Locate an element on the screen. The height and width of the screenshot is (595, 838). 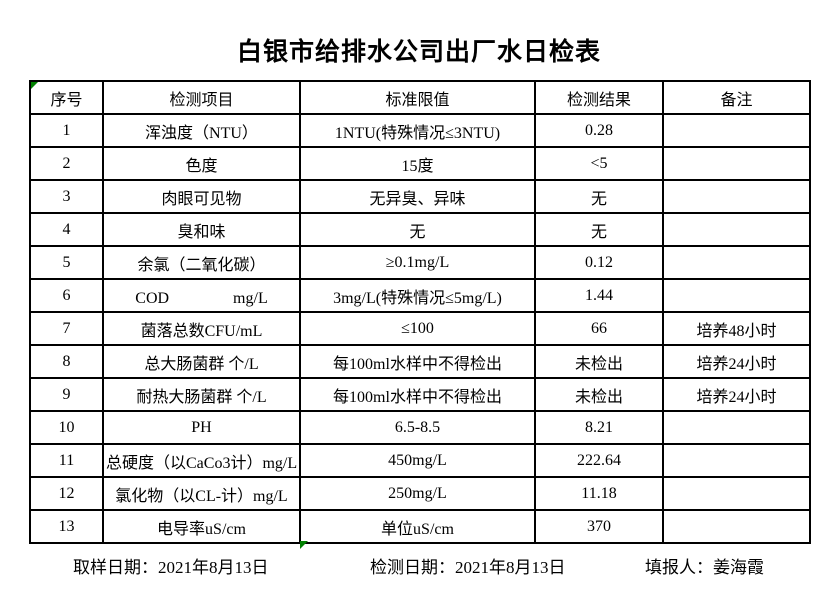
cell-limit: 250mg/L is located at coordinates (417, 493).